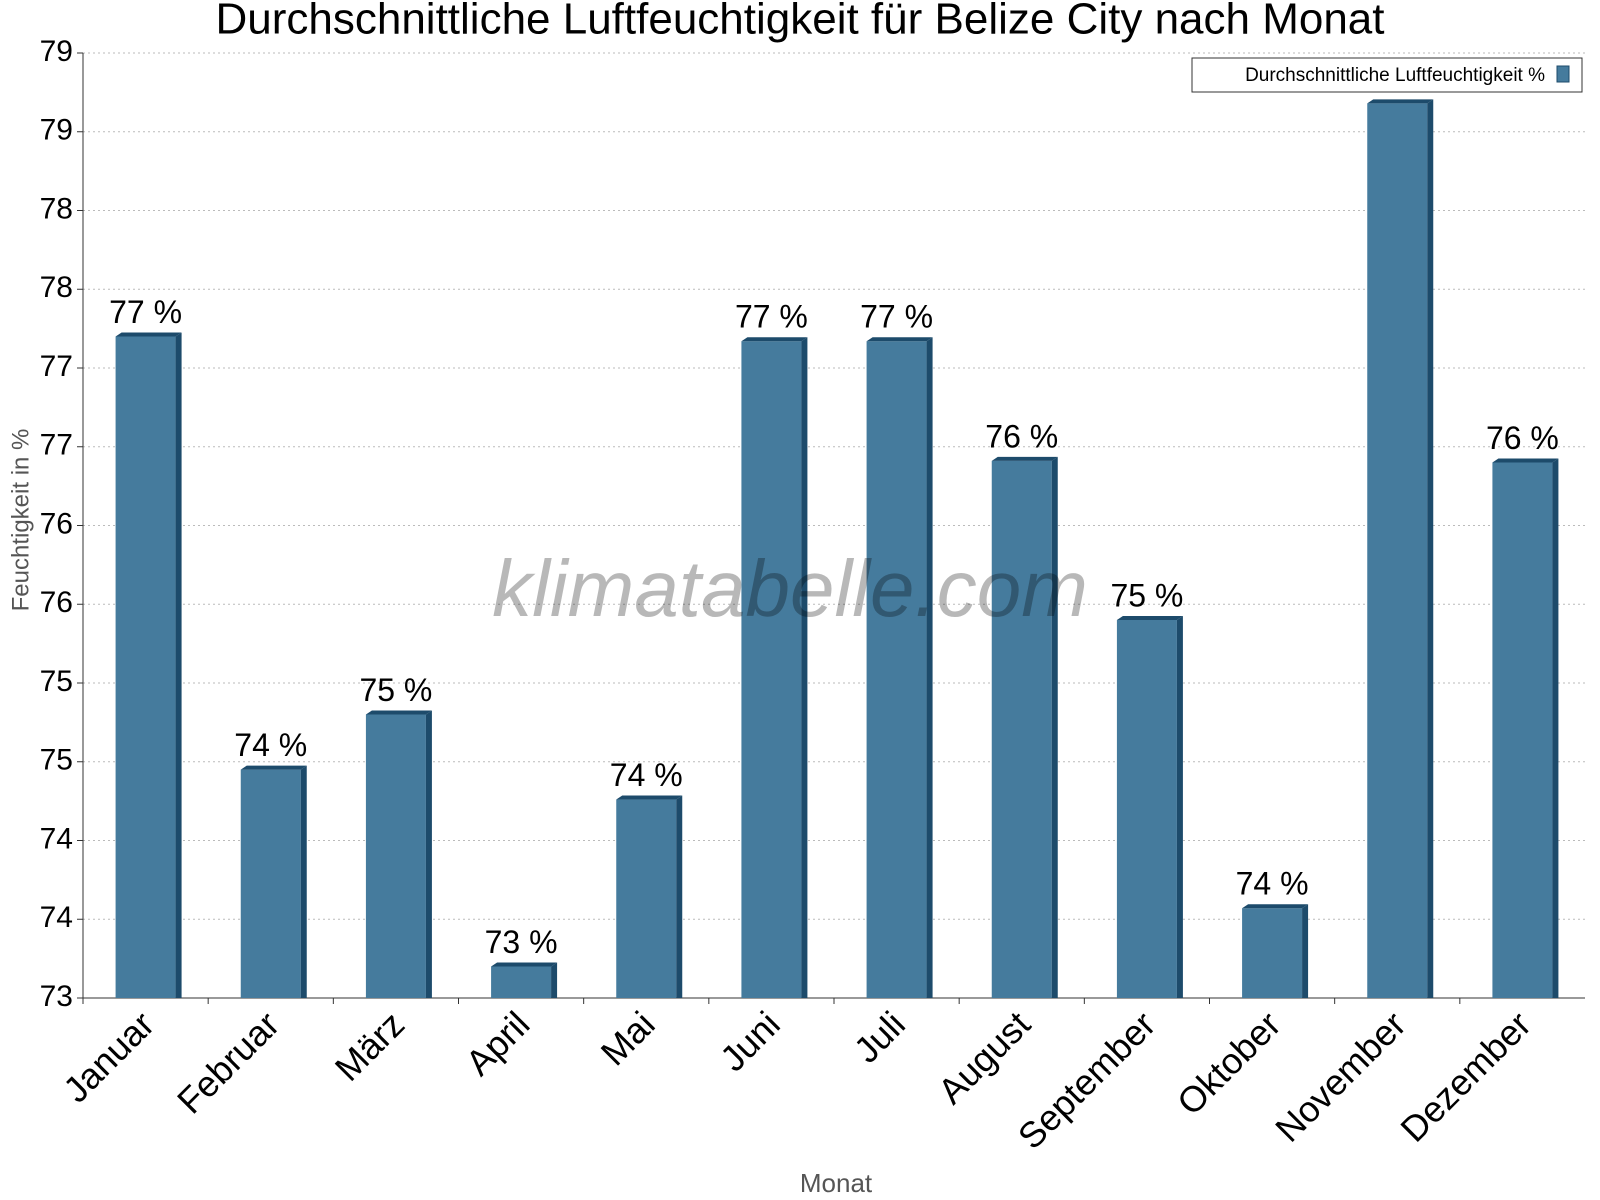  I want to click on legend: Durchschnittliche Luftfeuchtigkeit %, so click(1387, 75).